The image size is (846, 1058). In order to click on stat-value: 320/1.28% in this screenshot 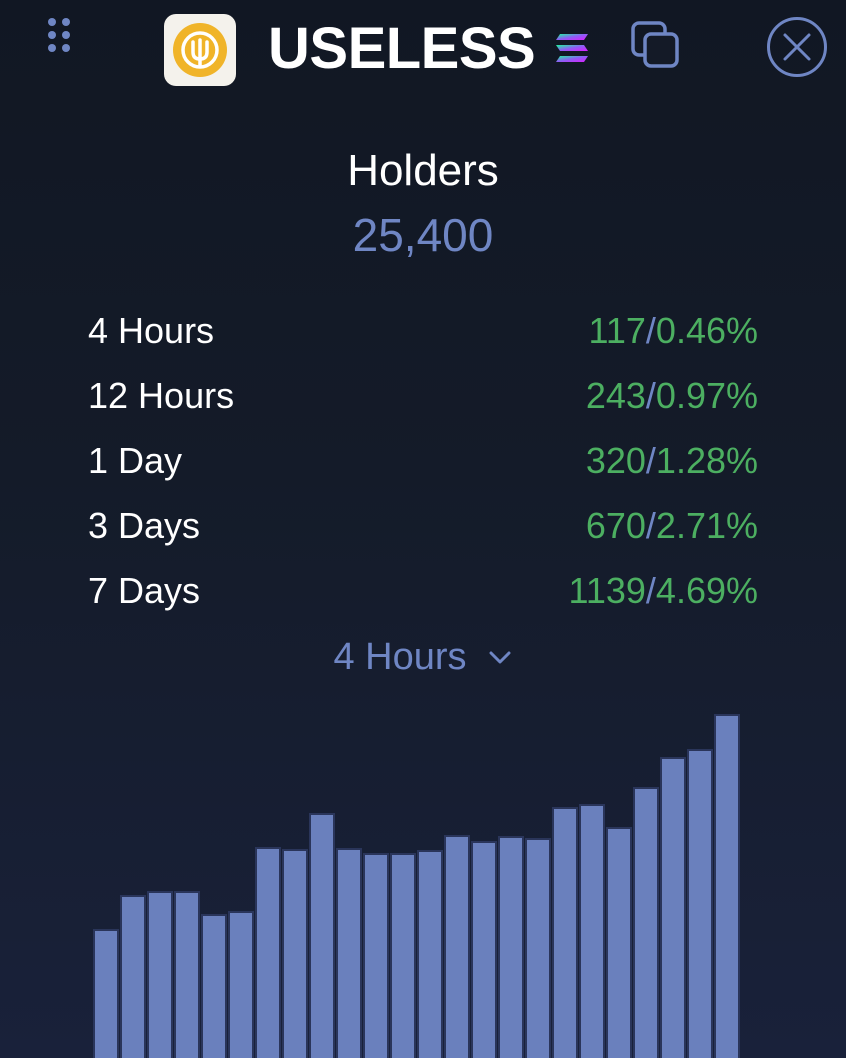, I will do `click(672, 461)`.